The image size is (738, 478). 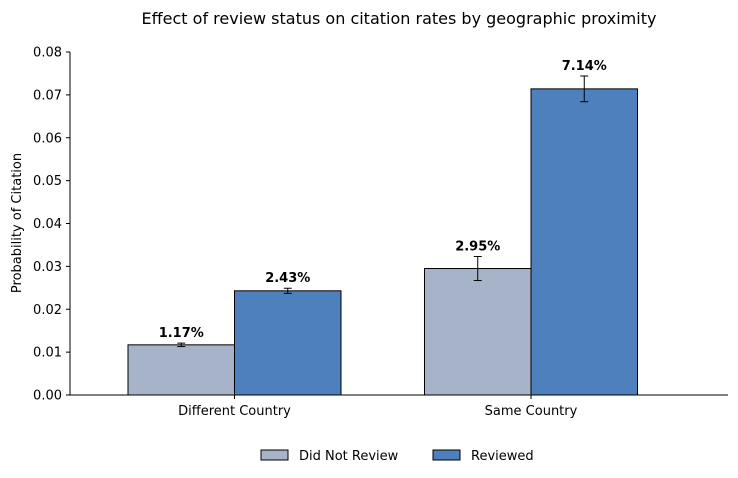 I want to click on y-tick-label: 0.05, so click(x=47, y=181).